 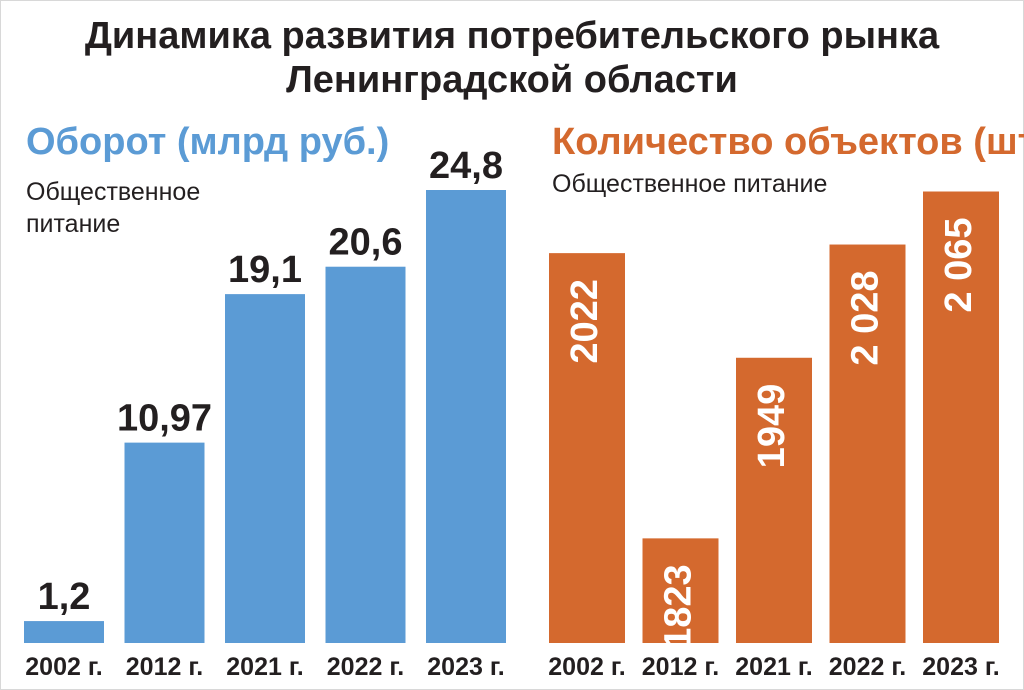 What do you see at coordinates (585, 321) in the screenshot?
I see `objects-value-label: 2022` at bounding box center [585, 321].